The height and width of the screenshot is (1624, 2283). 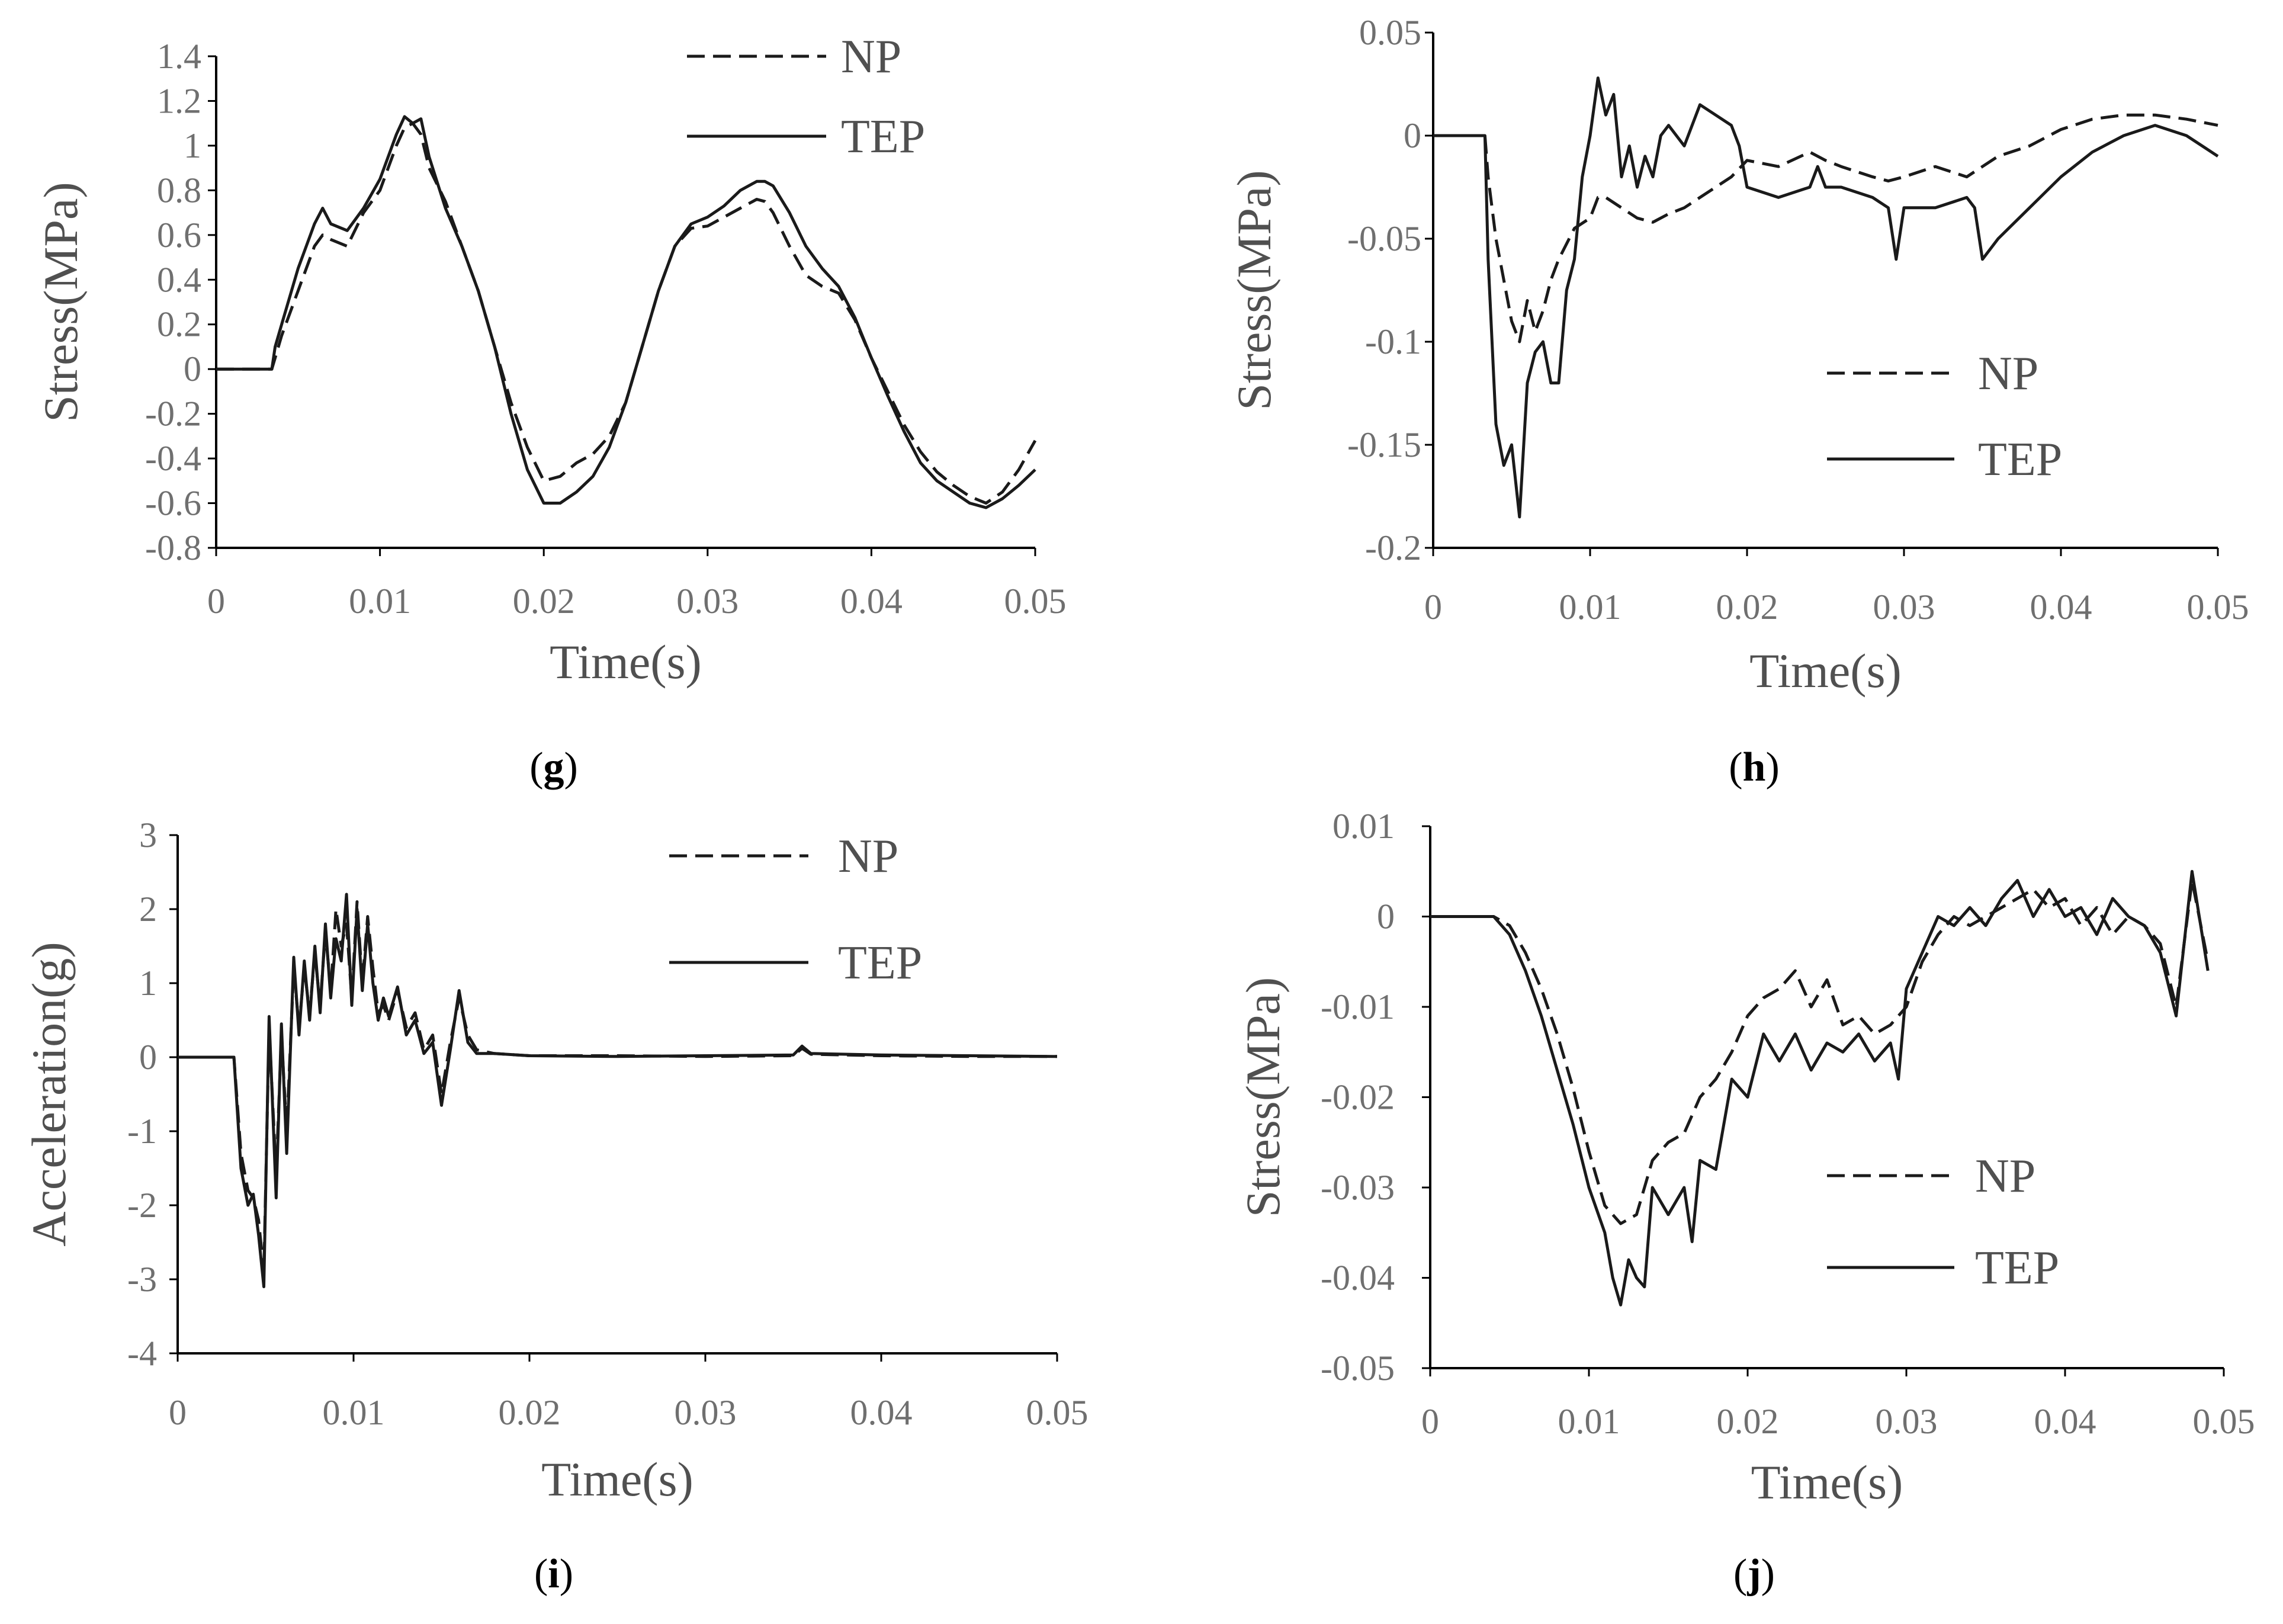 What do you see at coordinates (49, 1094) in the screenshot?
I see `y-axis-label: Acceleration(g)` at bounding box center [49, 1094].